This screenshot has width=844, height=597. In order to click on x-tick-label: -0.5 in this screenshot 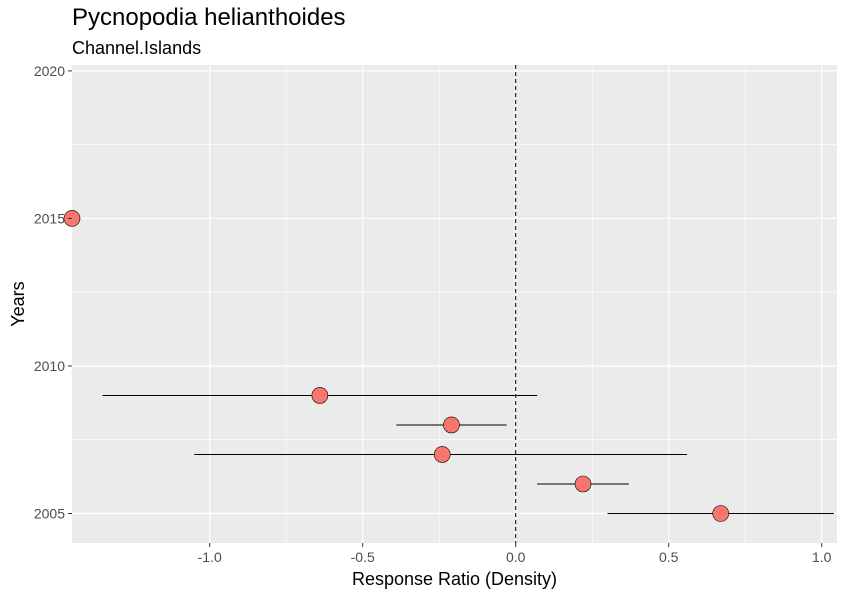, I will do `click(363, 557)`.